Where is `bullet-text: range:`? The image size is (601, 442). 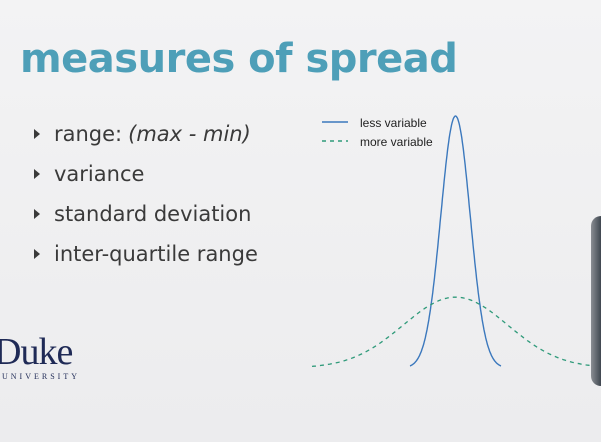
bullet-text: range: is located at coordinates (88, 134).